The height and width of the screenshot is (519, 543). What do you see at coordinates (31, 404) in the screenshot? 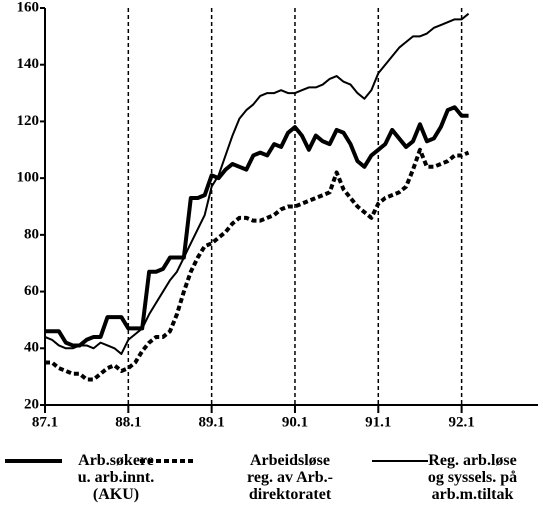
I see `y-tick-label: 20` at bounding box center [31, 404].